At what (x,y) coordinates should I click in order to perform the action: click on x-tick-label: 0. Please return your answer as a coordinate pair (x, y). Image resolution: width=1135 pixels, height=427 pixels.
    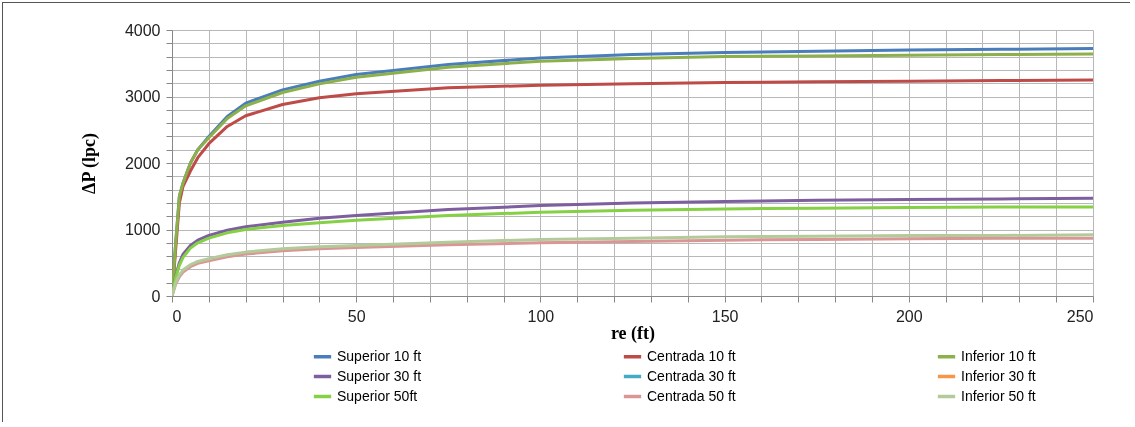
    Looking at the image, I should click on (177, 316).